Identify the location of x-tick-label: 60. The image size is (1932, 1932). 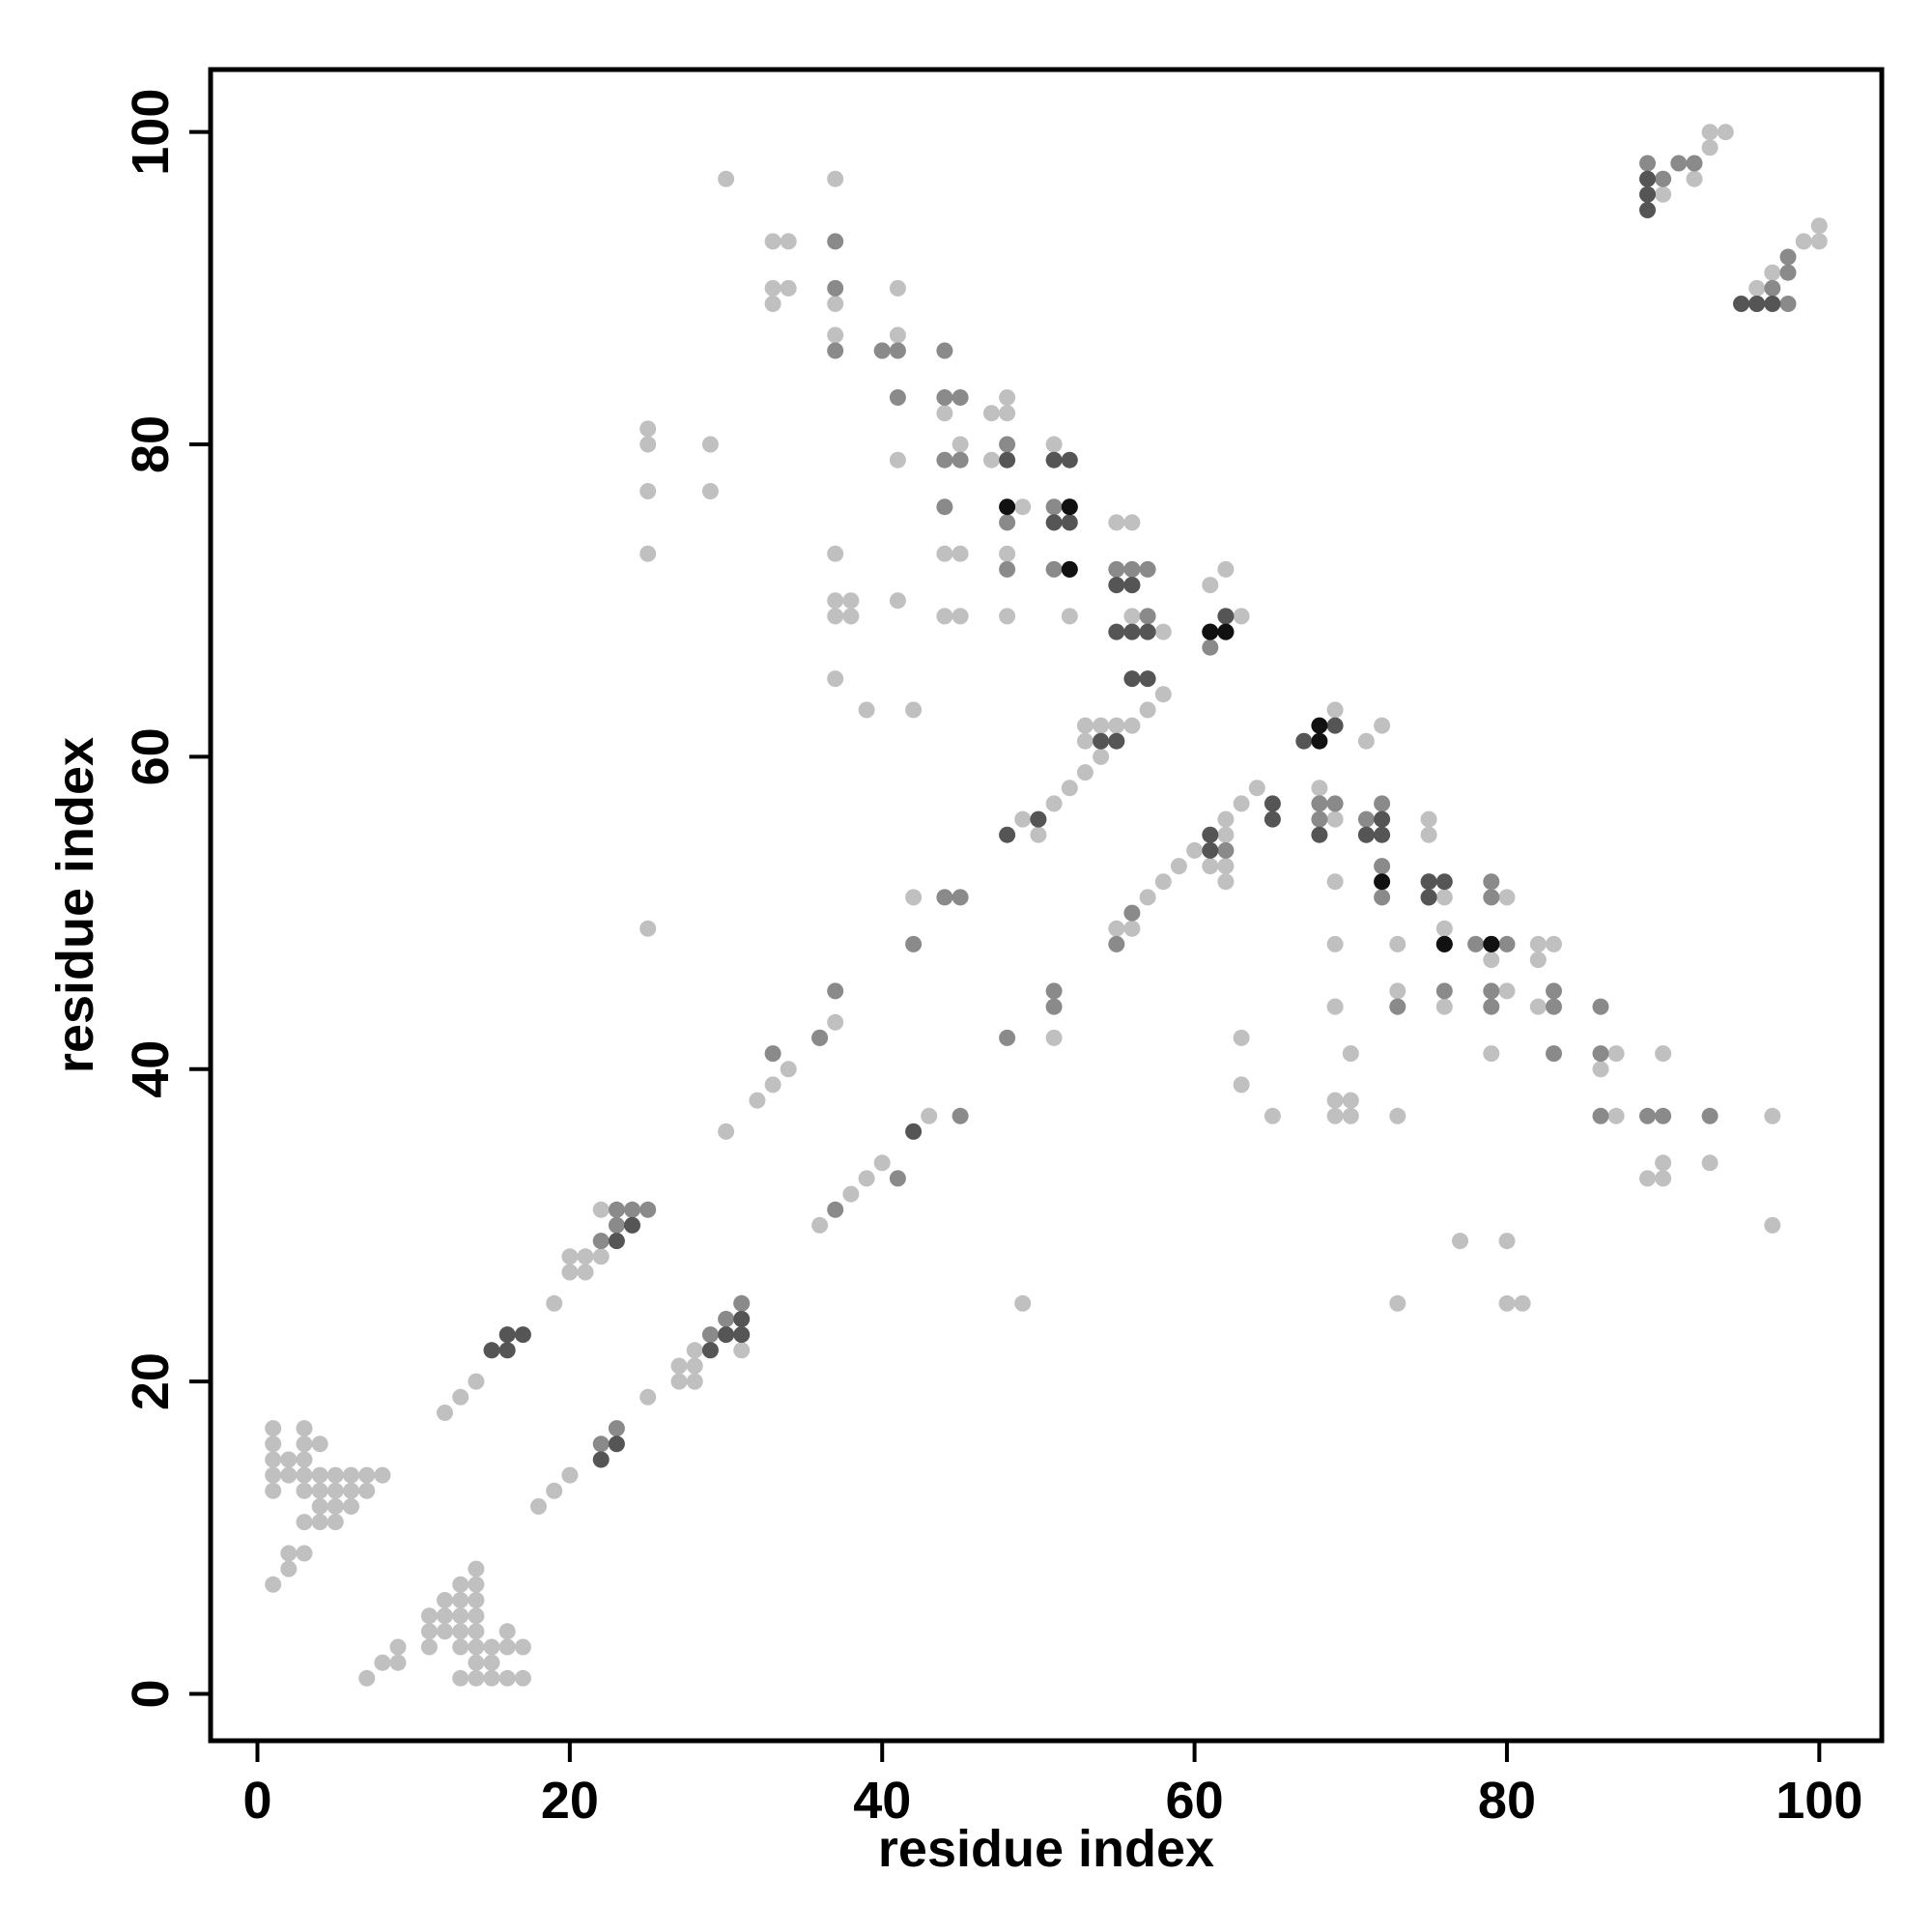
(1195, 1801).